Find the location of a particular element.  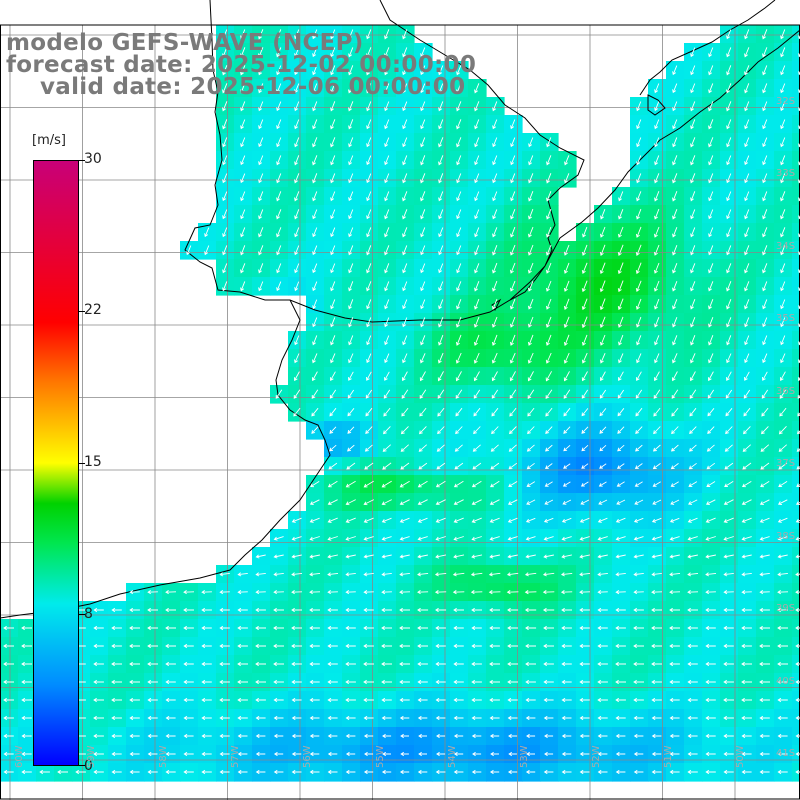

lon-label: 54W is located at coordinates (452, 756).